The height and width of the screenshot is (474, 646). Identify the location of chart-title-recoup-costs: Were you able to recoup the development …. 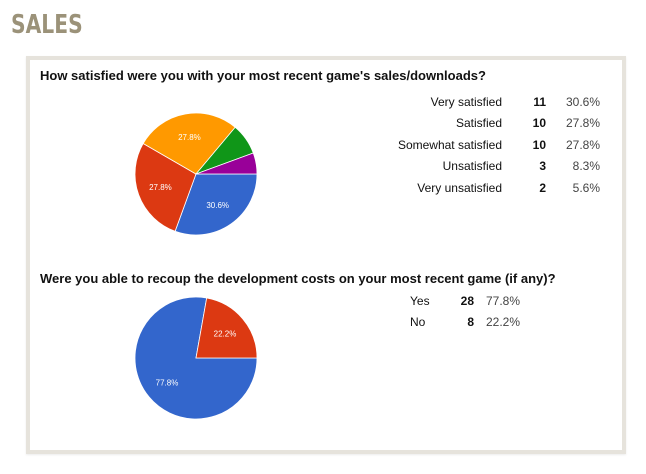
(298, 278).